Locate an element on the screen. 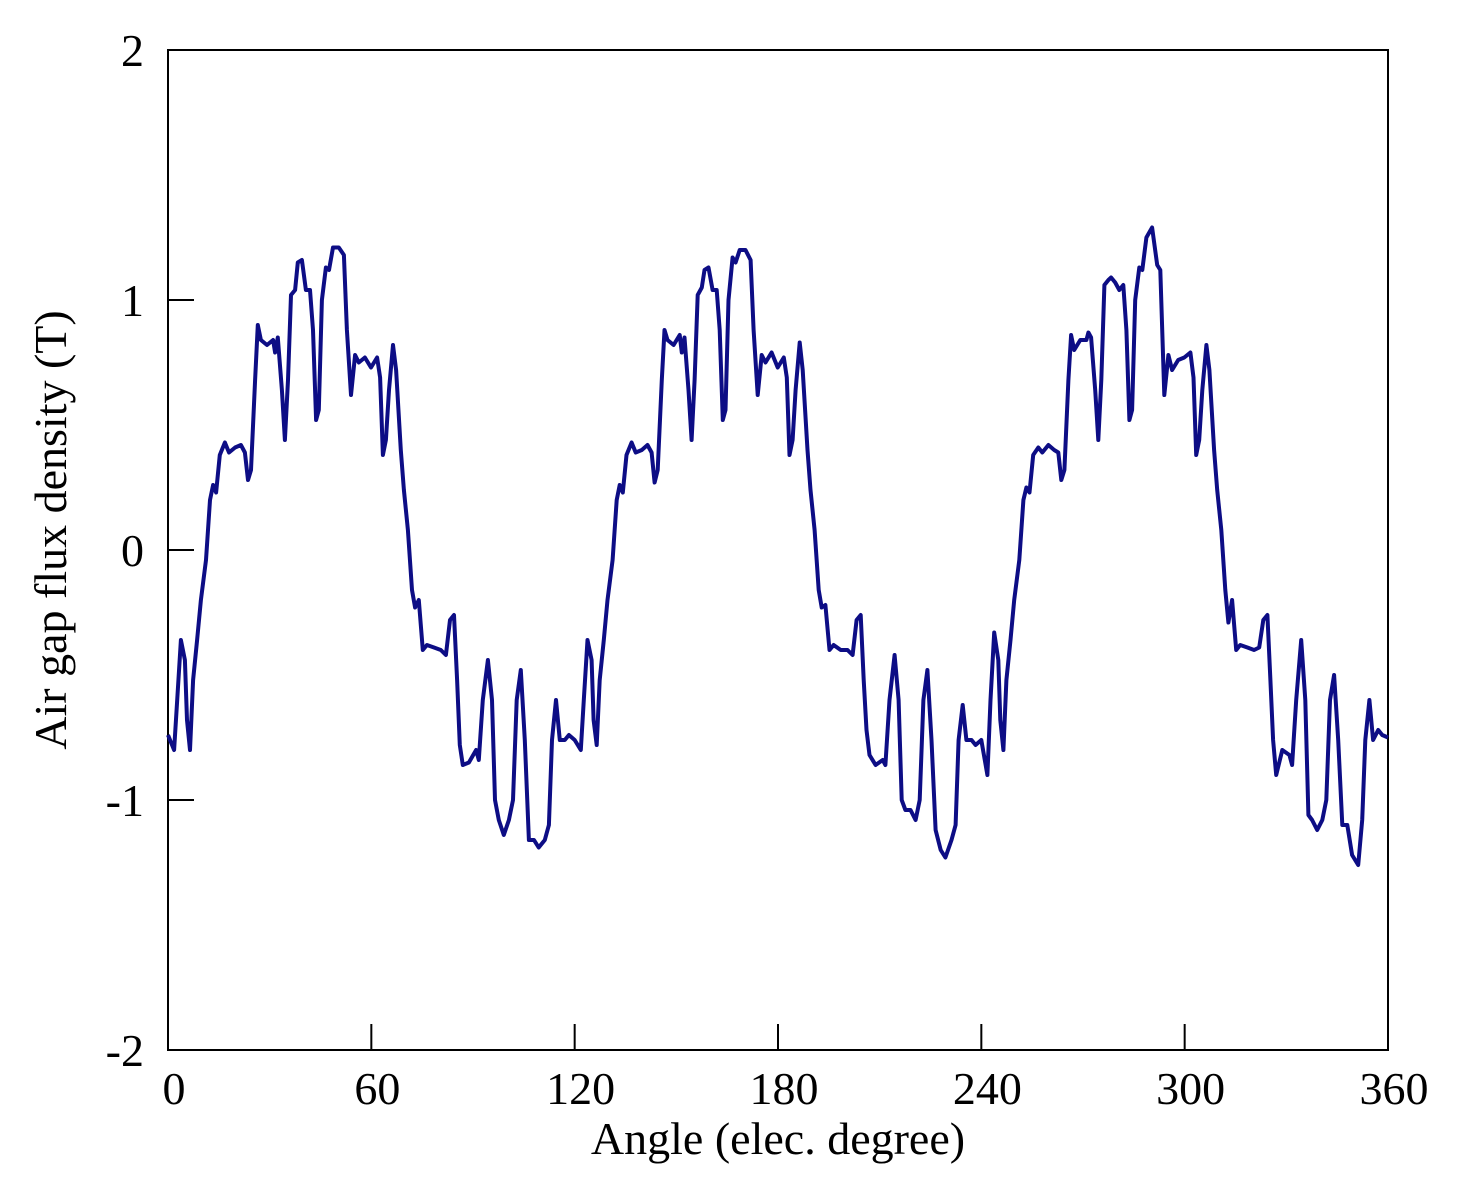  y-tick-label: 1 is located at coordinates (132, 300).